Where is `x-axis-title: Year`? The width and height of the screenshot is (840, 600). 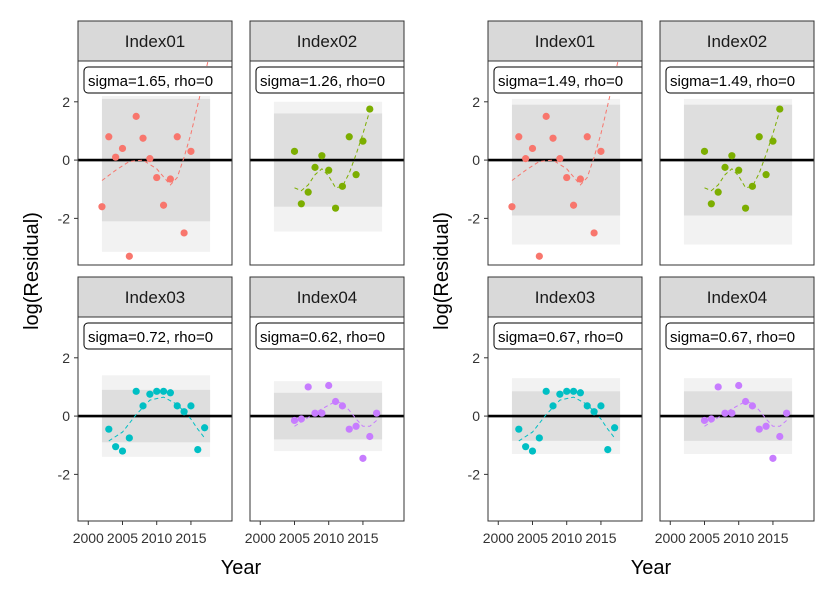
x-axis-title: Year is located at coordinates (241, 568).